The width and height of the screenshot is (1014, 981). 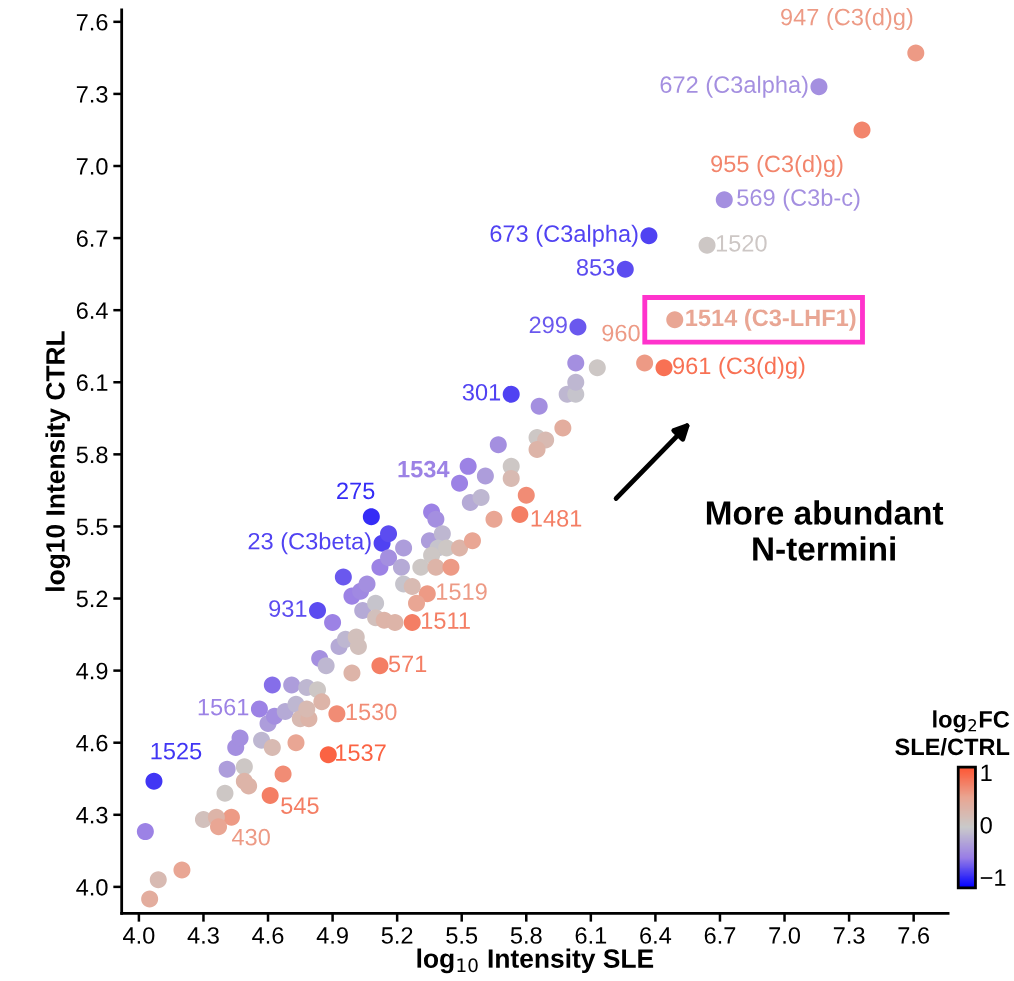 I want to click on x-tick-label: 7.0, so click(x=785, y=935).